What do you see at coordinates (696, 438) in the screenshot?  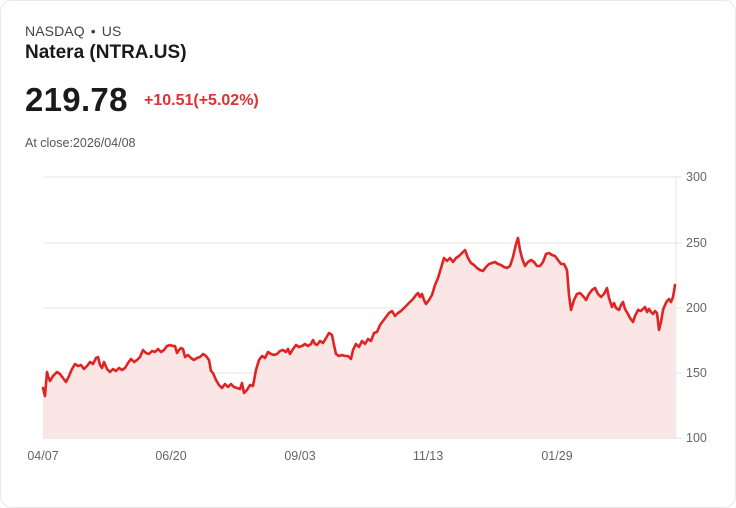 I see `y-tick-100: 100` at bounding box center [696, 438].